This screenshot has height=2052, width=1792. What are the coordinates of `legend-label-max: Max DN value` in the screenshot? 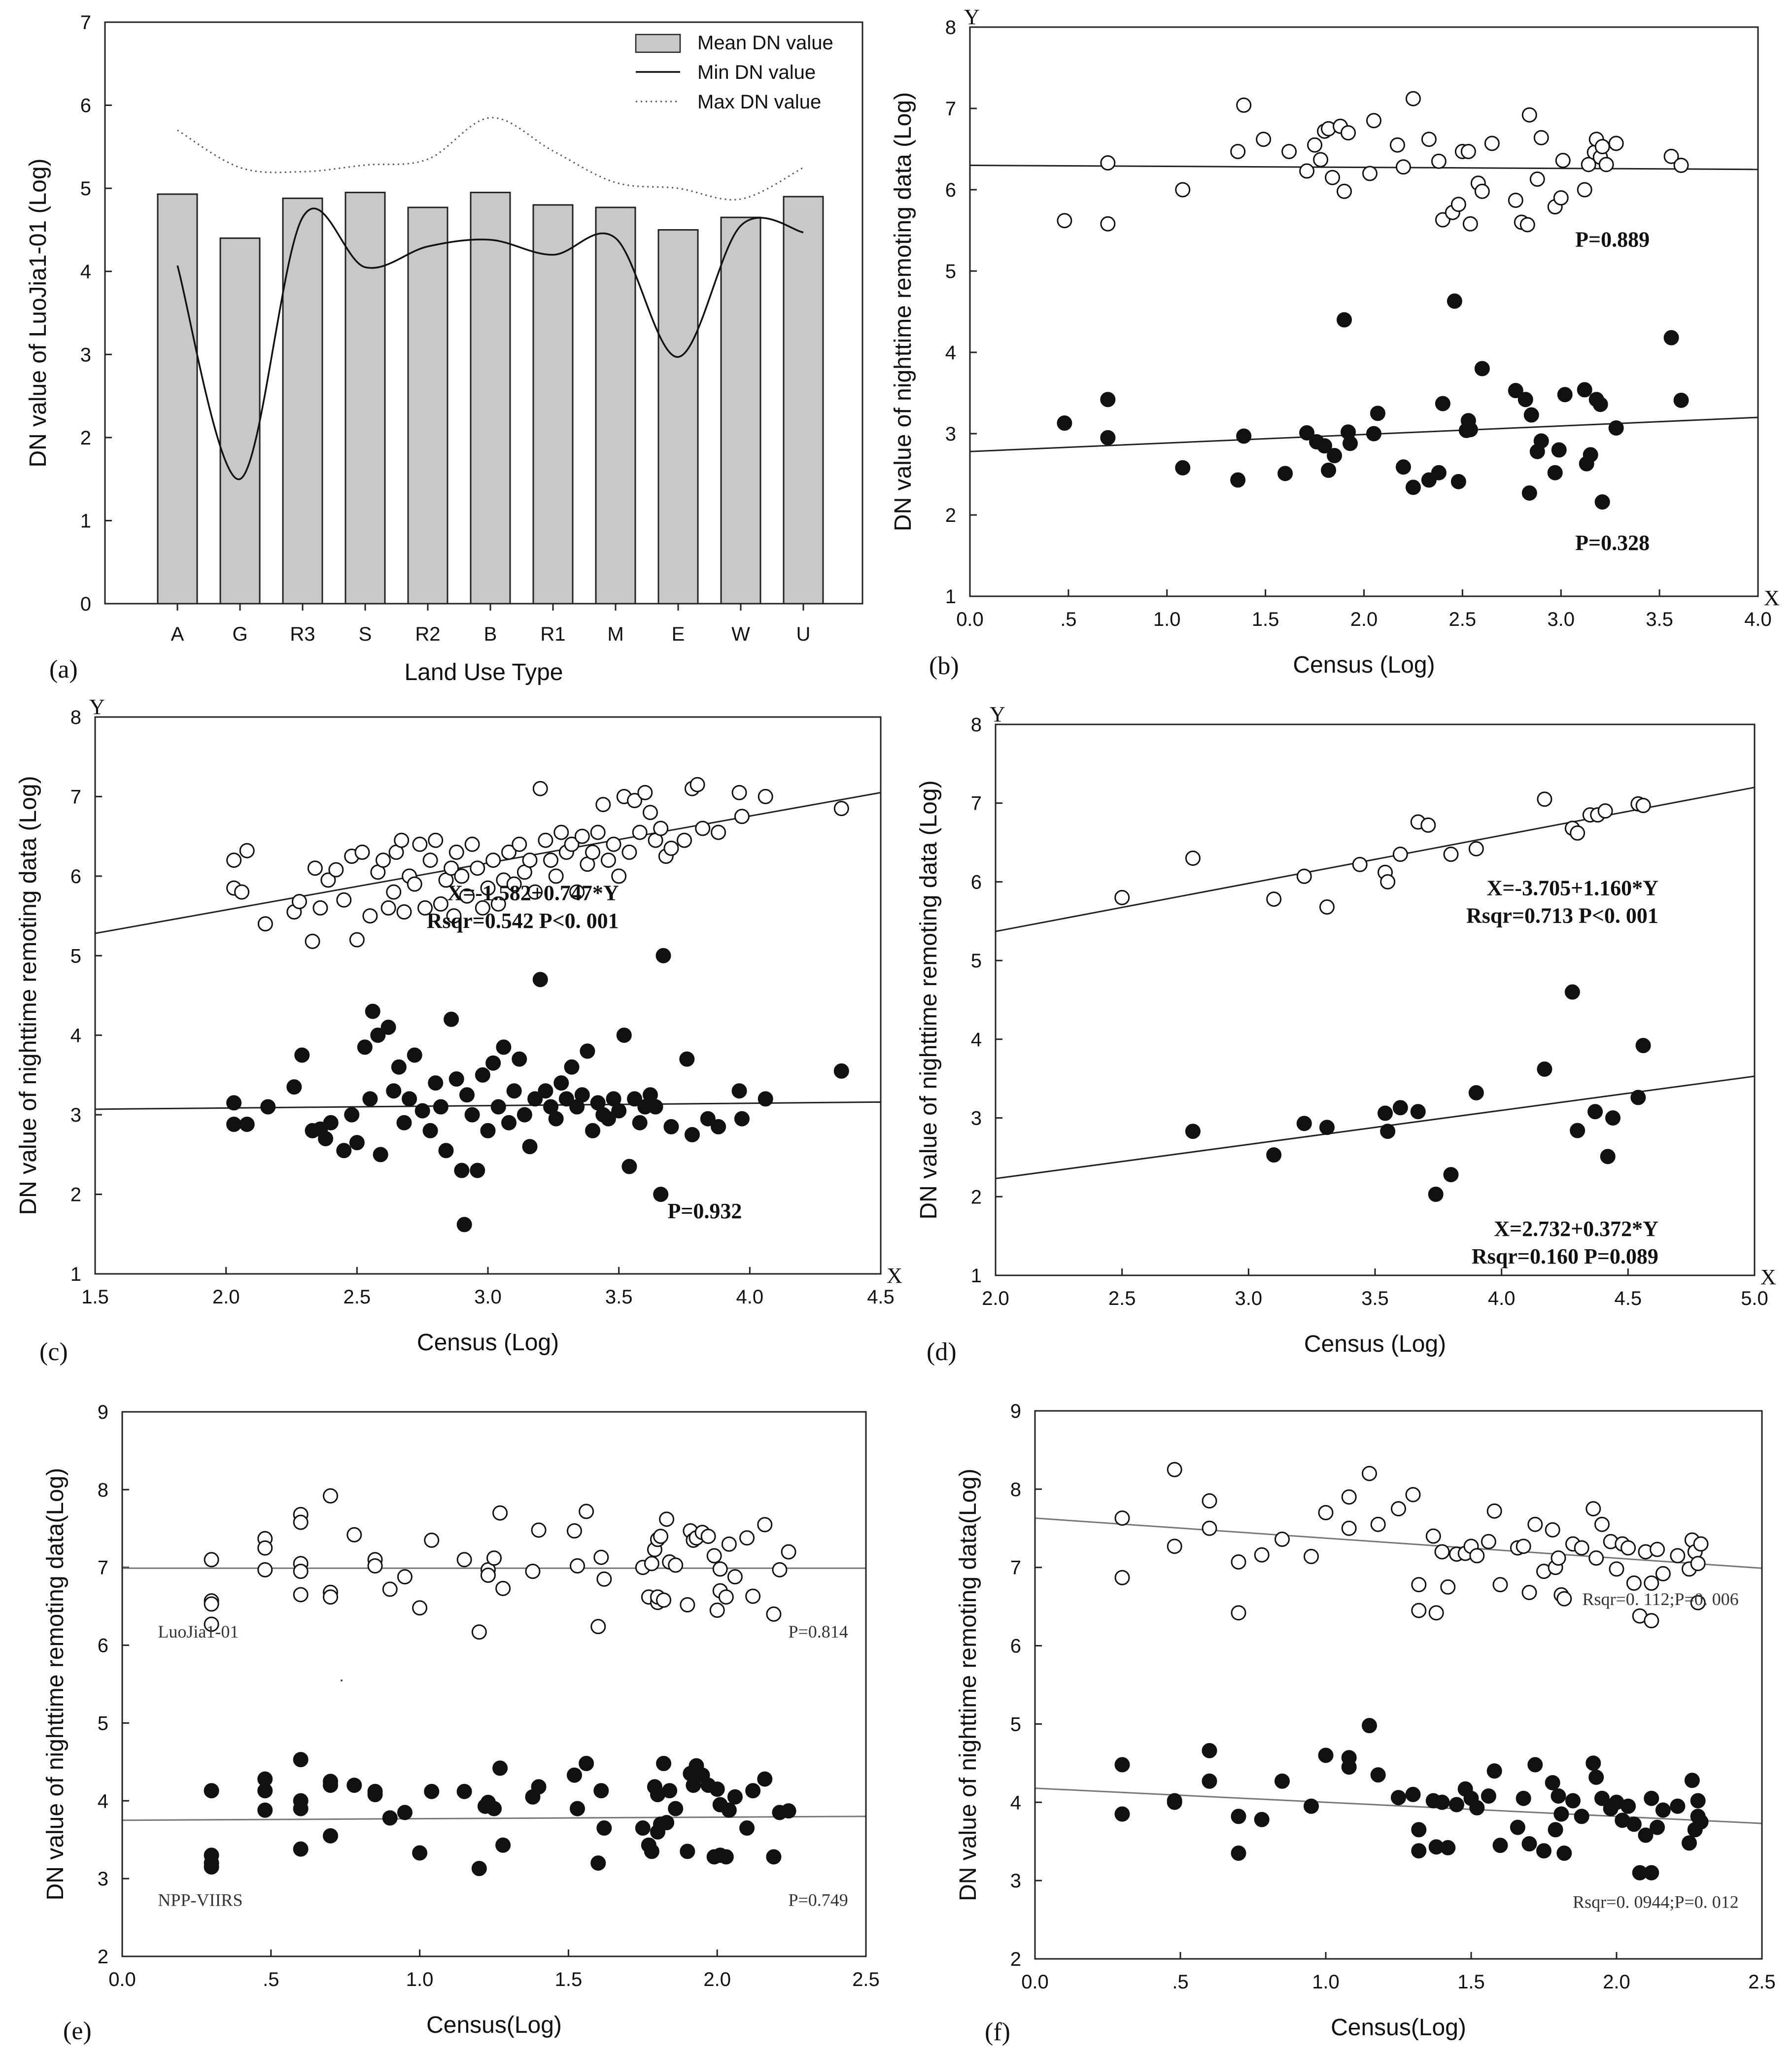 It's located at (759, 102).